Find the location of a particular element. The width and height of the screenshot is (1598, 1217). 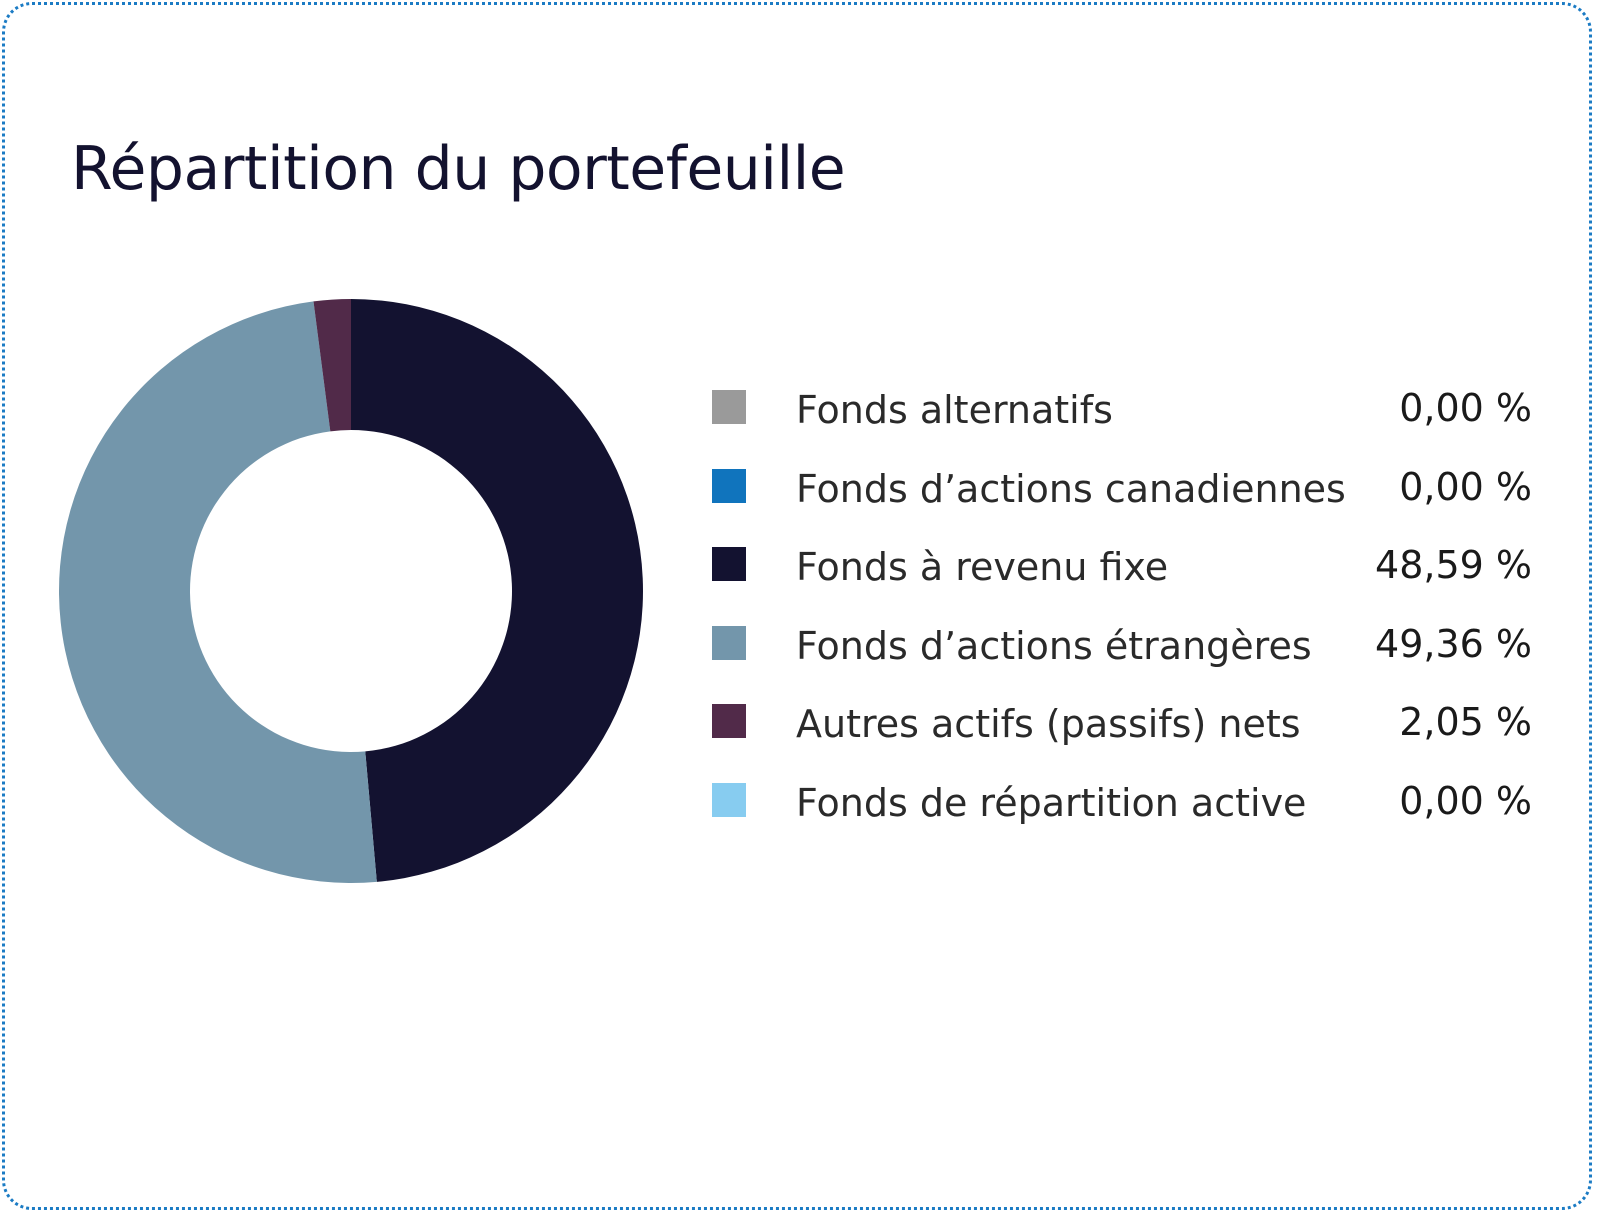

chart-title: Répartition du portefeuille is located at coordinates (458, 169).